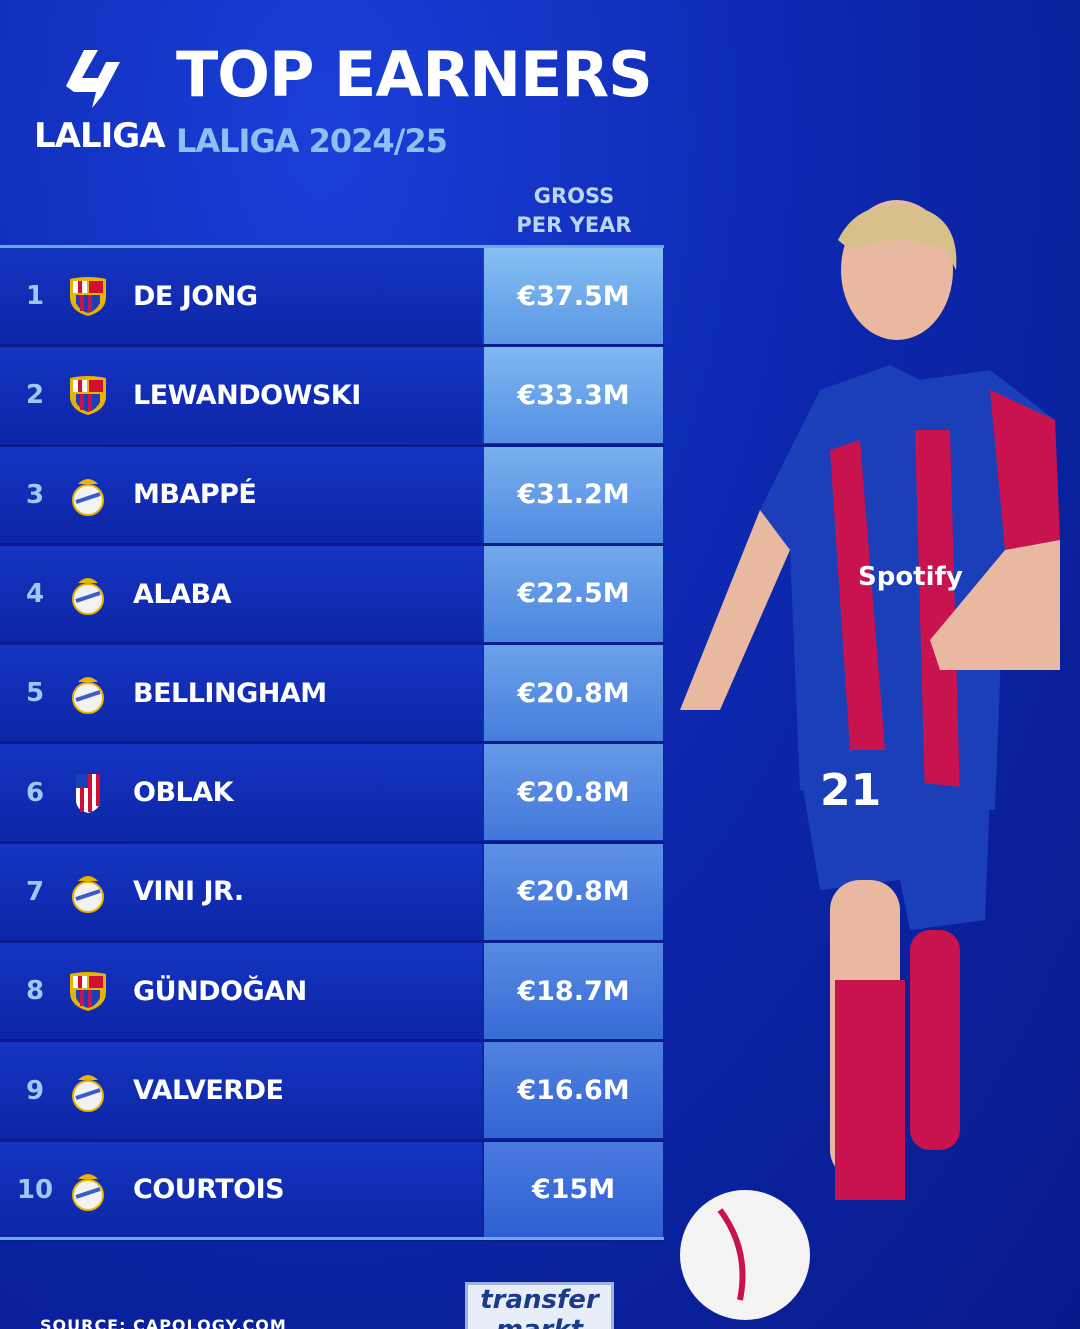 The image size is (1080, 1329). Describe the element at coordinates (414, 74) in the screenshot. I see `page-title: TOP EARNERS` at that location.